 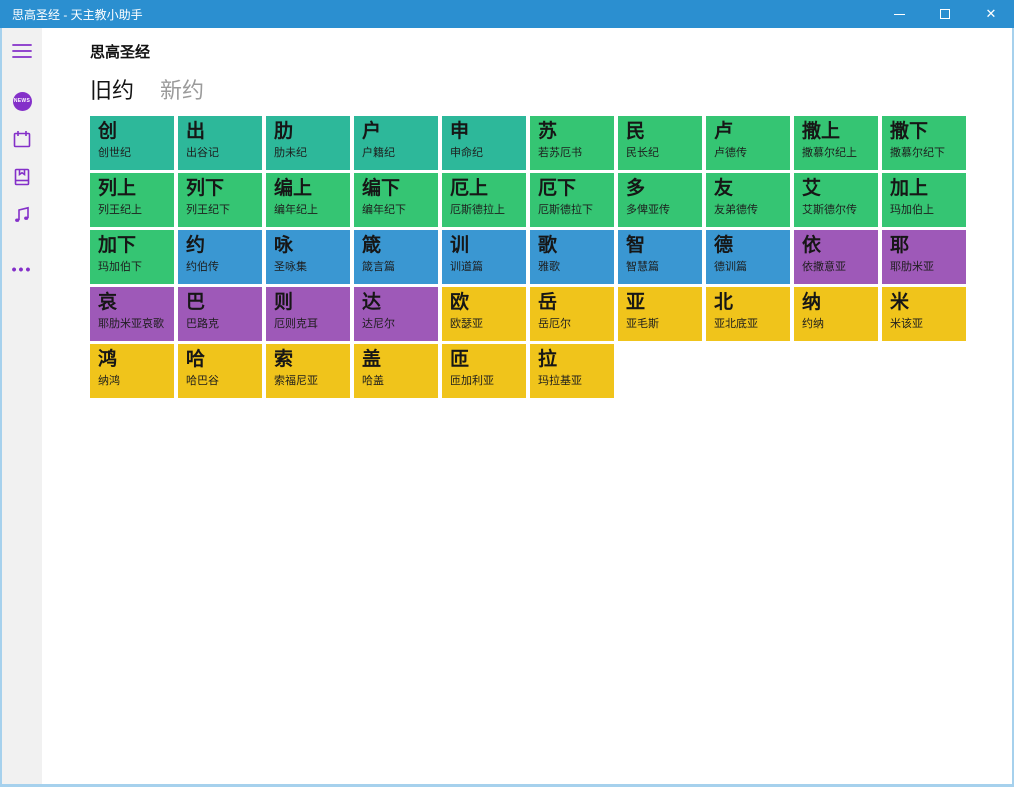 What do you see at coordinates (108, 303) in the screenshot?
I see `book-abbr: 哀` at bounding box center [108, 303].